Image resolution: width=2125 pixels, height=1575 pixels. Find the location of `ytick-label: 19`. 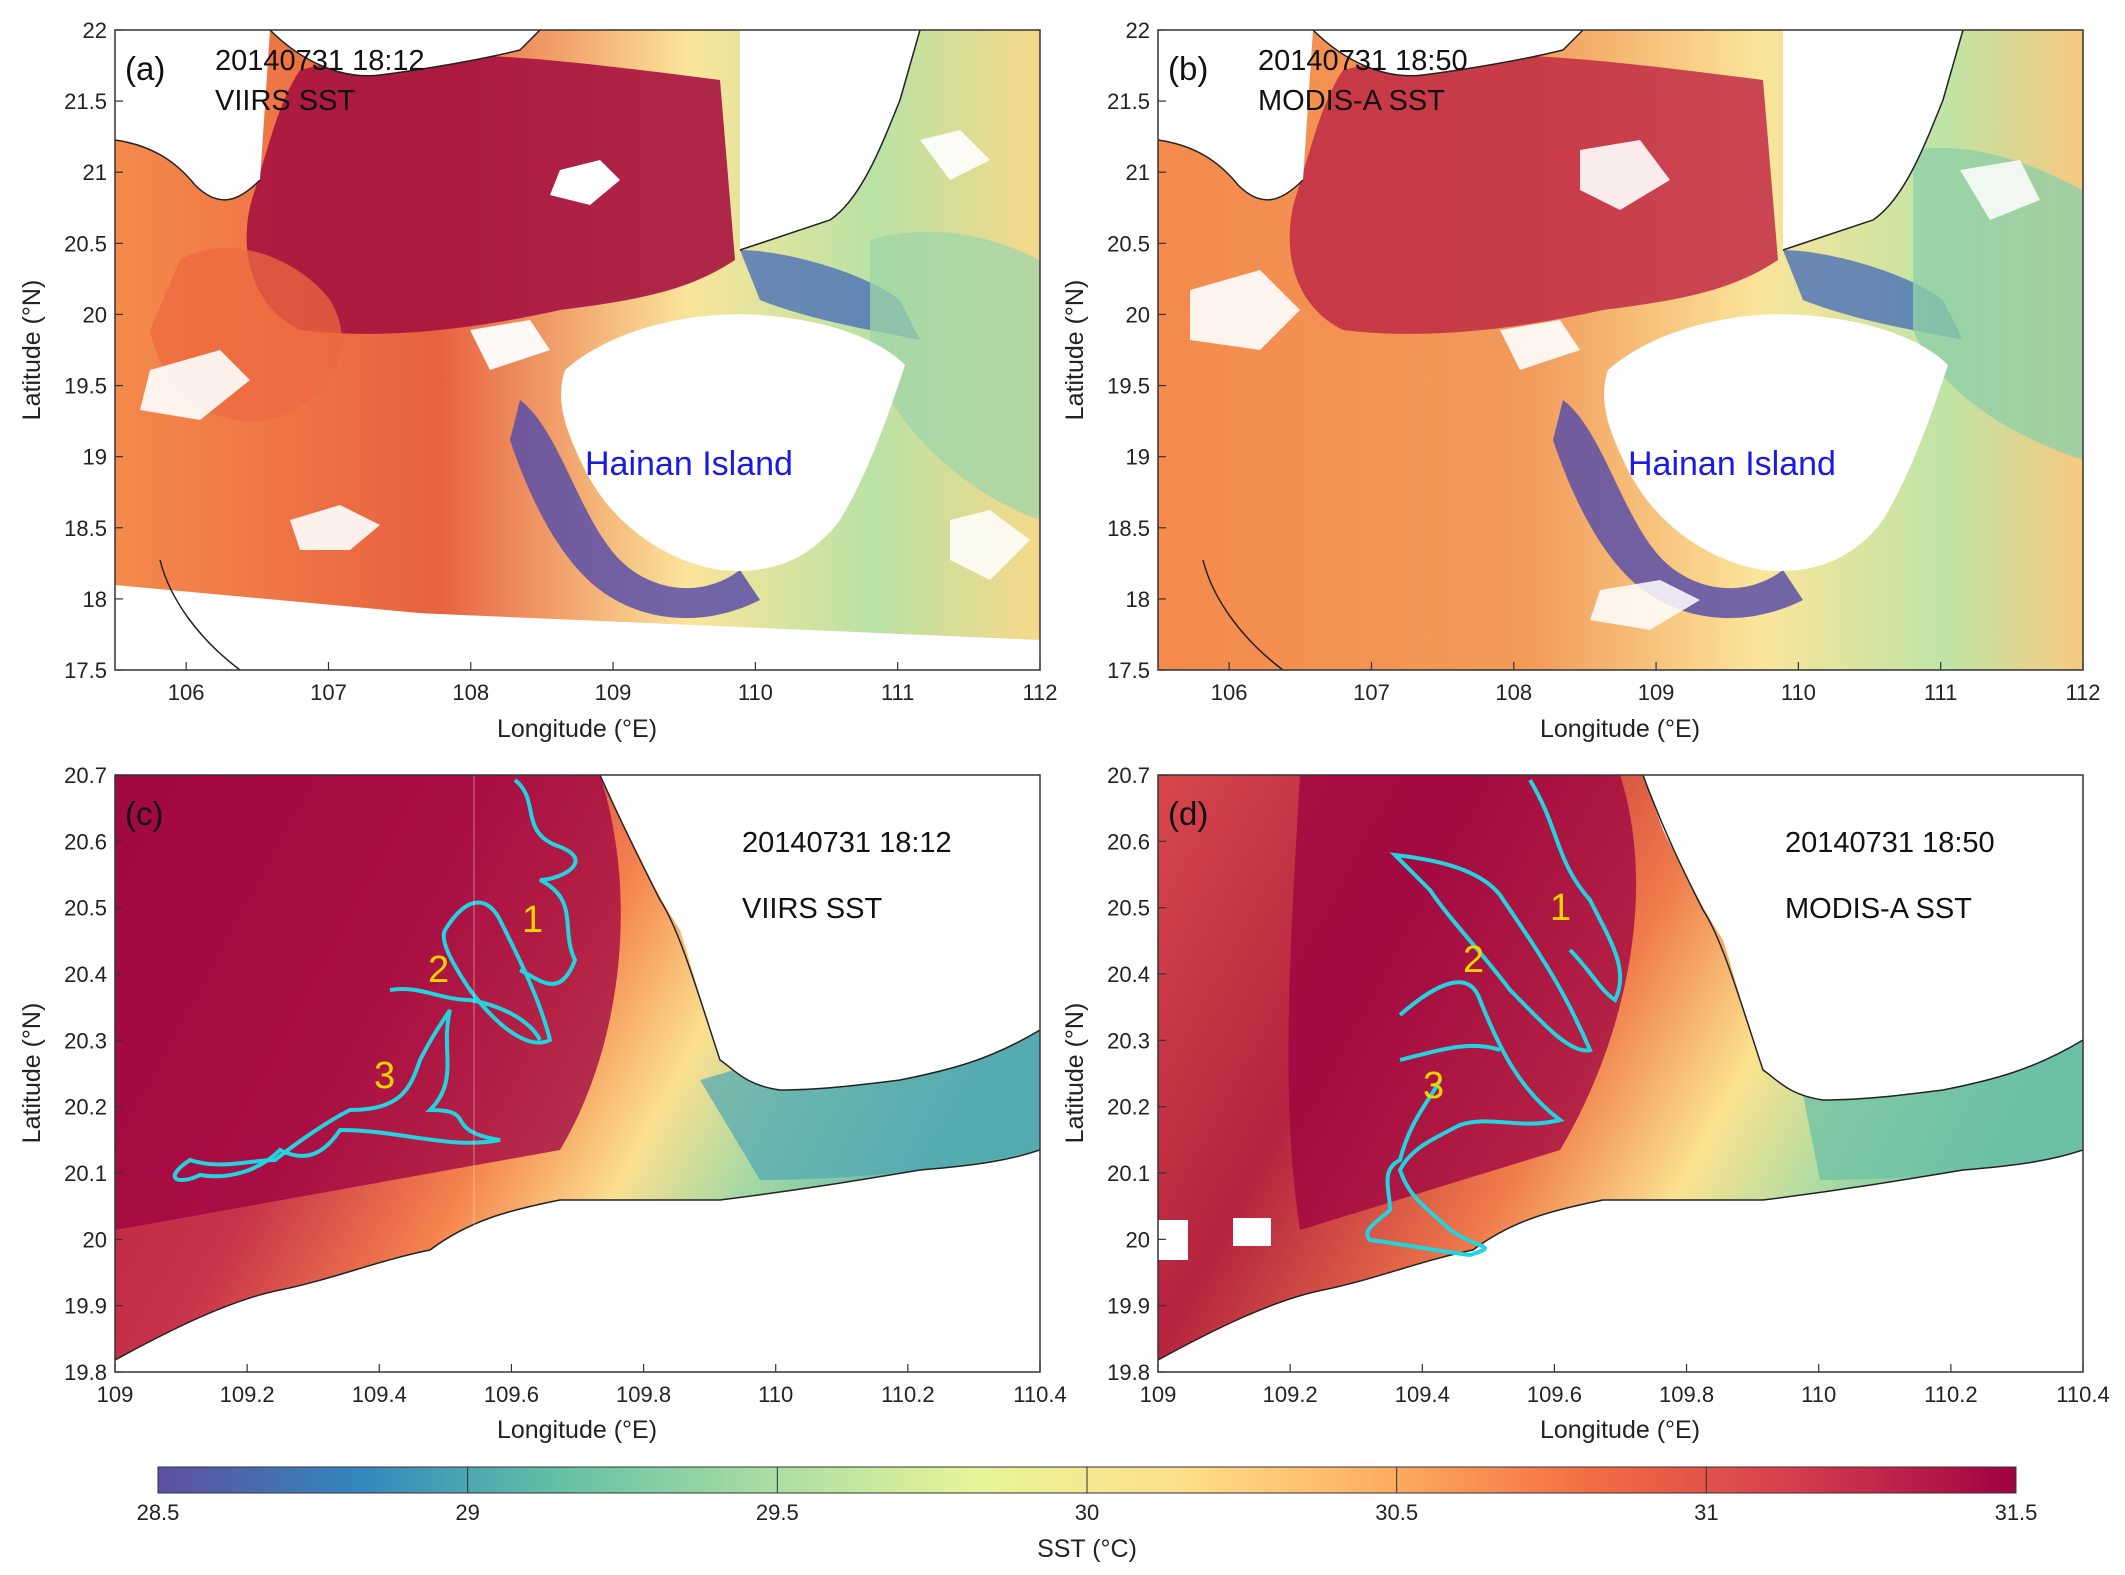

ytick-label: 19 is located at coordinates (95, 457).